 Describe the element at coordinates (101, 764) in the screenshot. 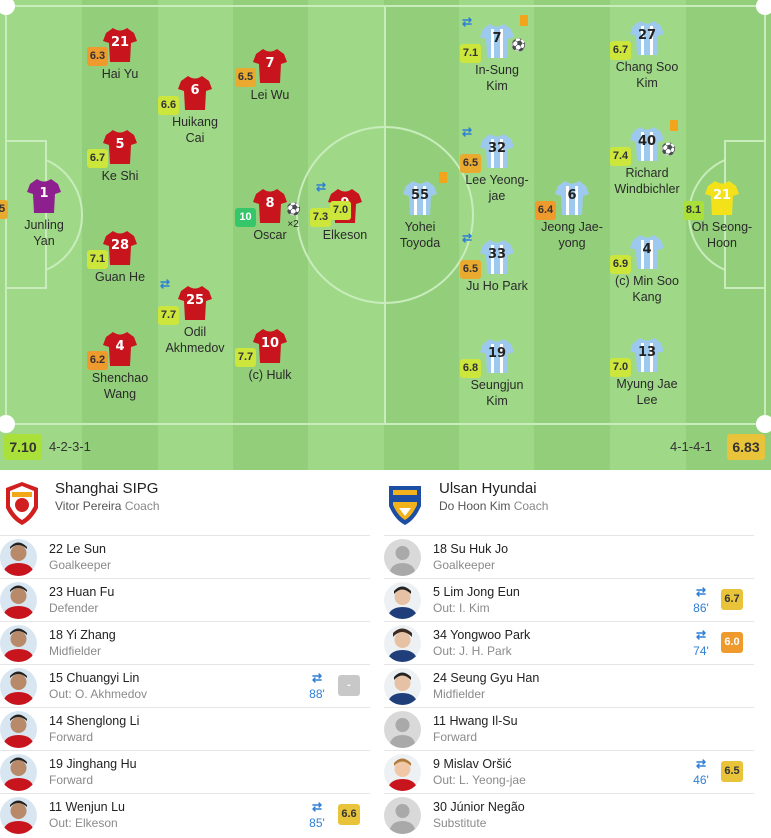

I see `sub-name: Jinghang Hu` at that location.